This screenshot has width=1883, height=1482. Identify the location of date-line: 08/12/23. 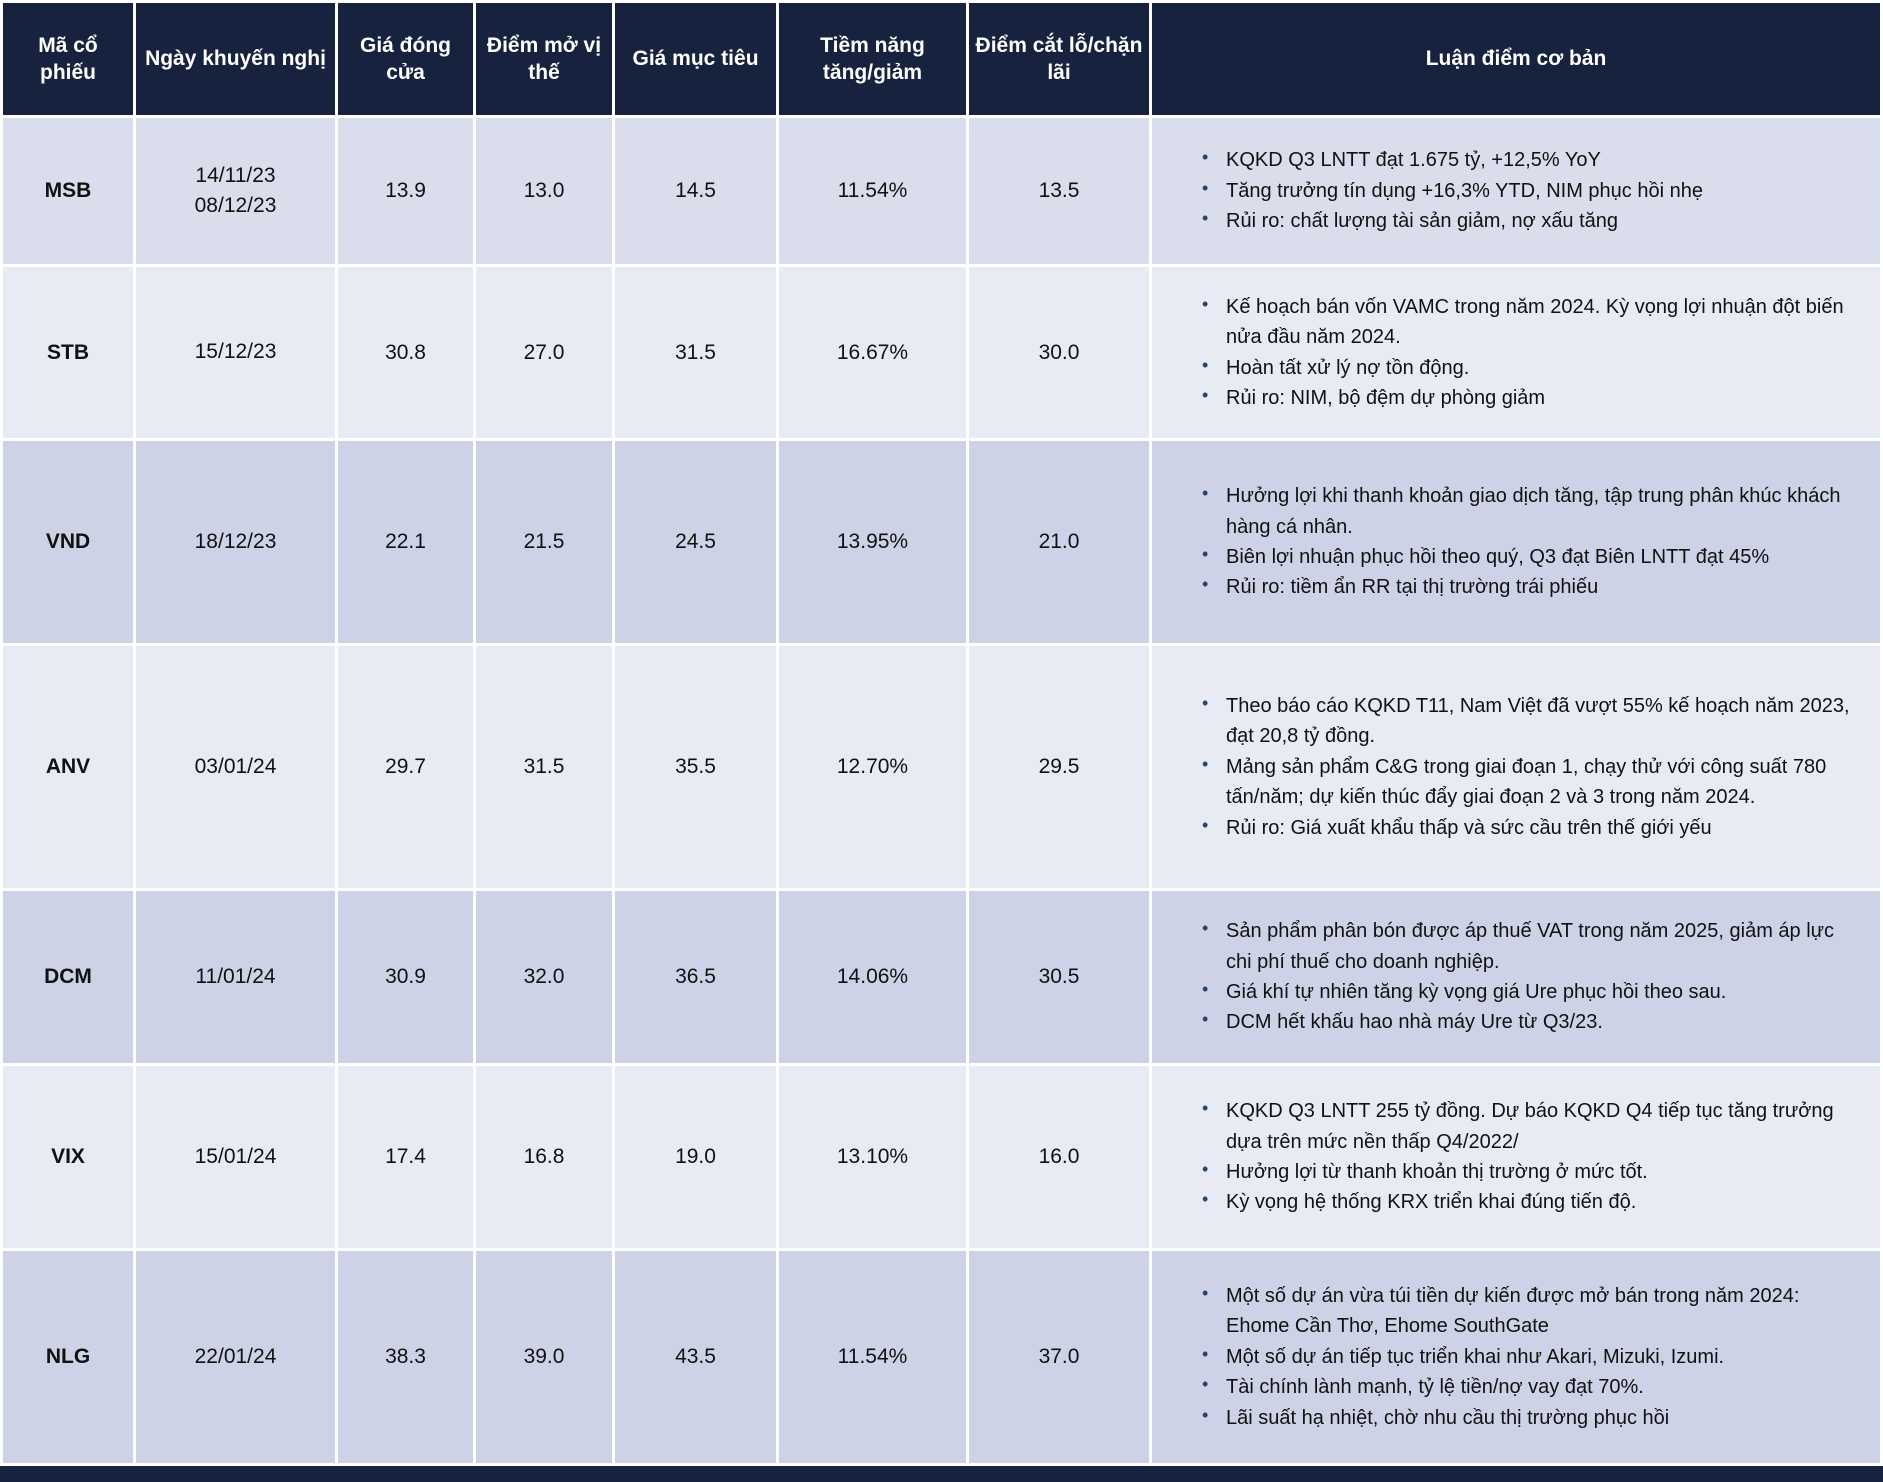
(235, 205).